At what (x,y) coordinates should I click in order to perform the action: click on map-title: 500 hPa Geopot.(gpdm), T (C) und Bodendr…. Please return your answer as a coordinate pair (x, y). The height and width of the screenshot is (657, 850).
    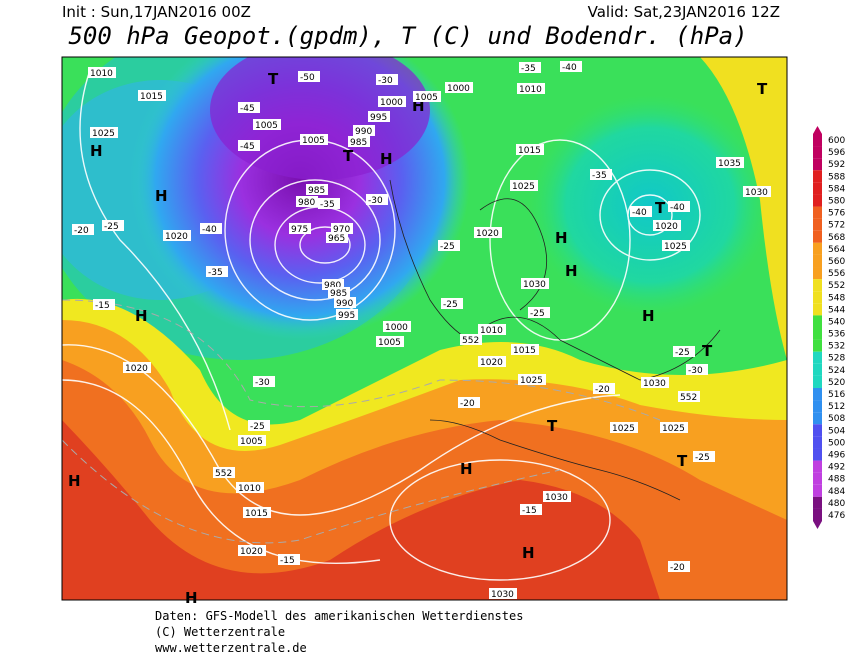
    Looking at the image, I should click on (407, 36).